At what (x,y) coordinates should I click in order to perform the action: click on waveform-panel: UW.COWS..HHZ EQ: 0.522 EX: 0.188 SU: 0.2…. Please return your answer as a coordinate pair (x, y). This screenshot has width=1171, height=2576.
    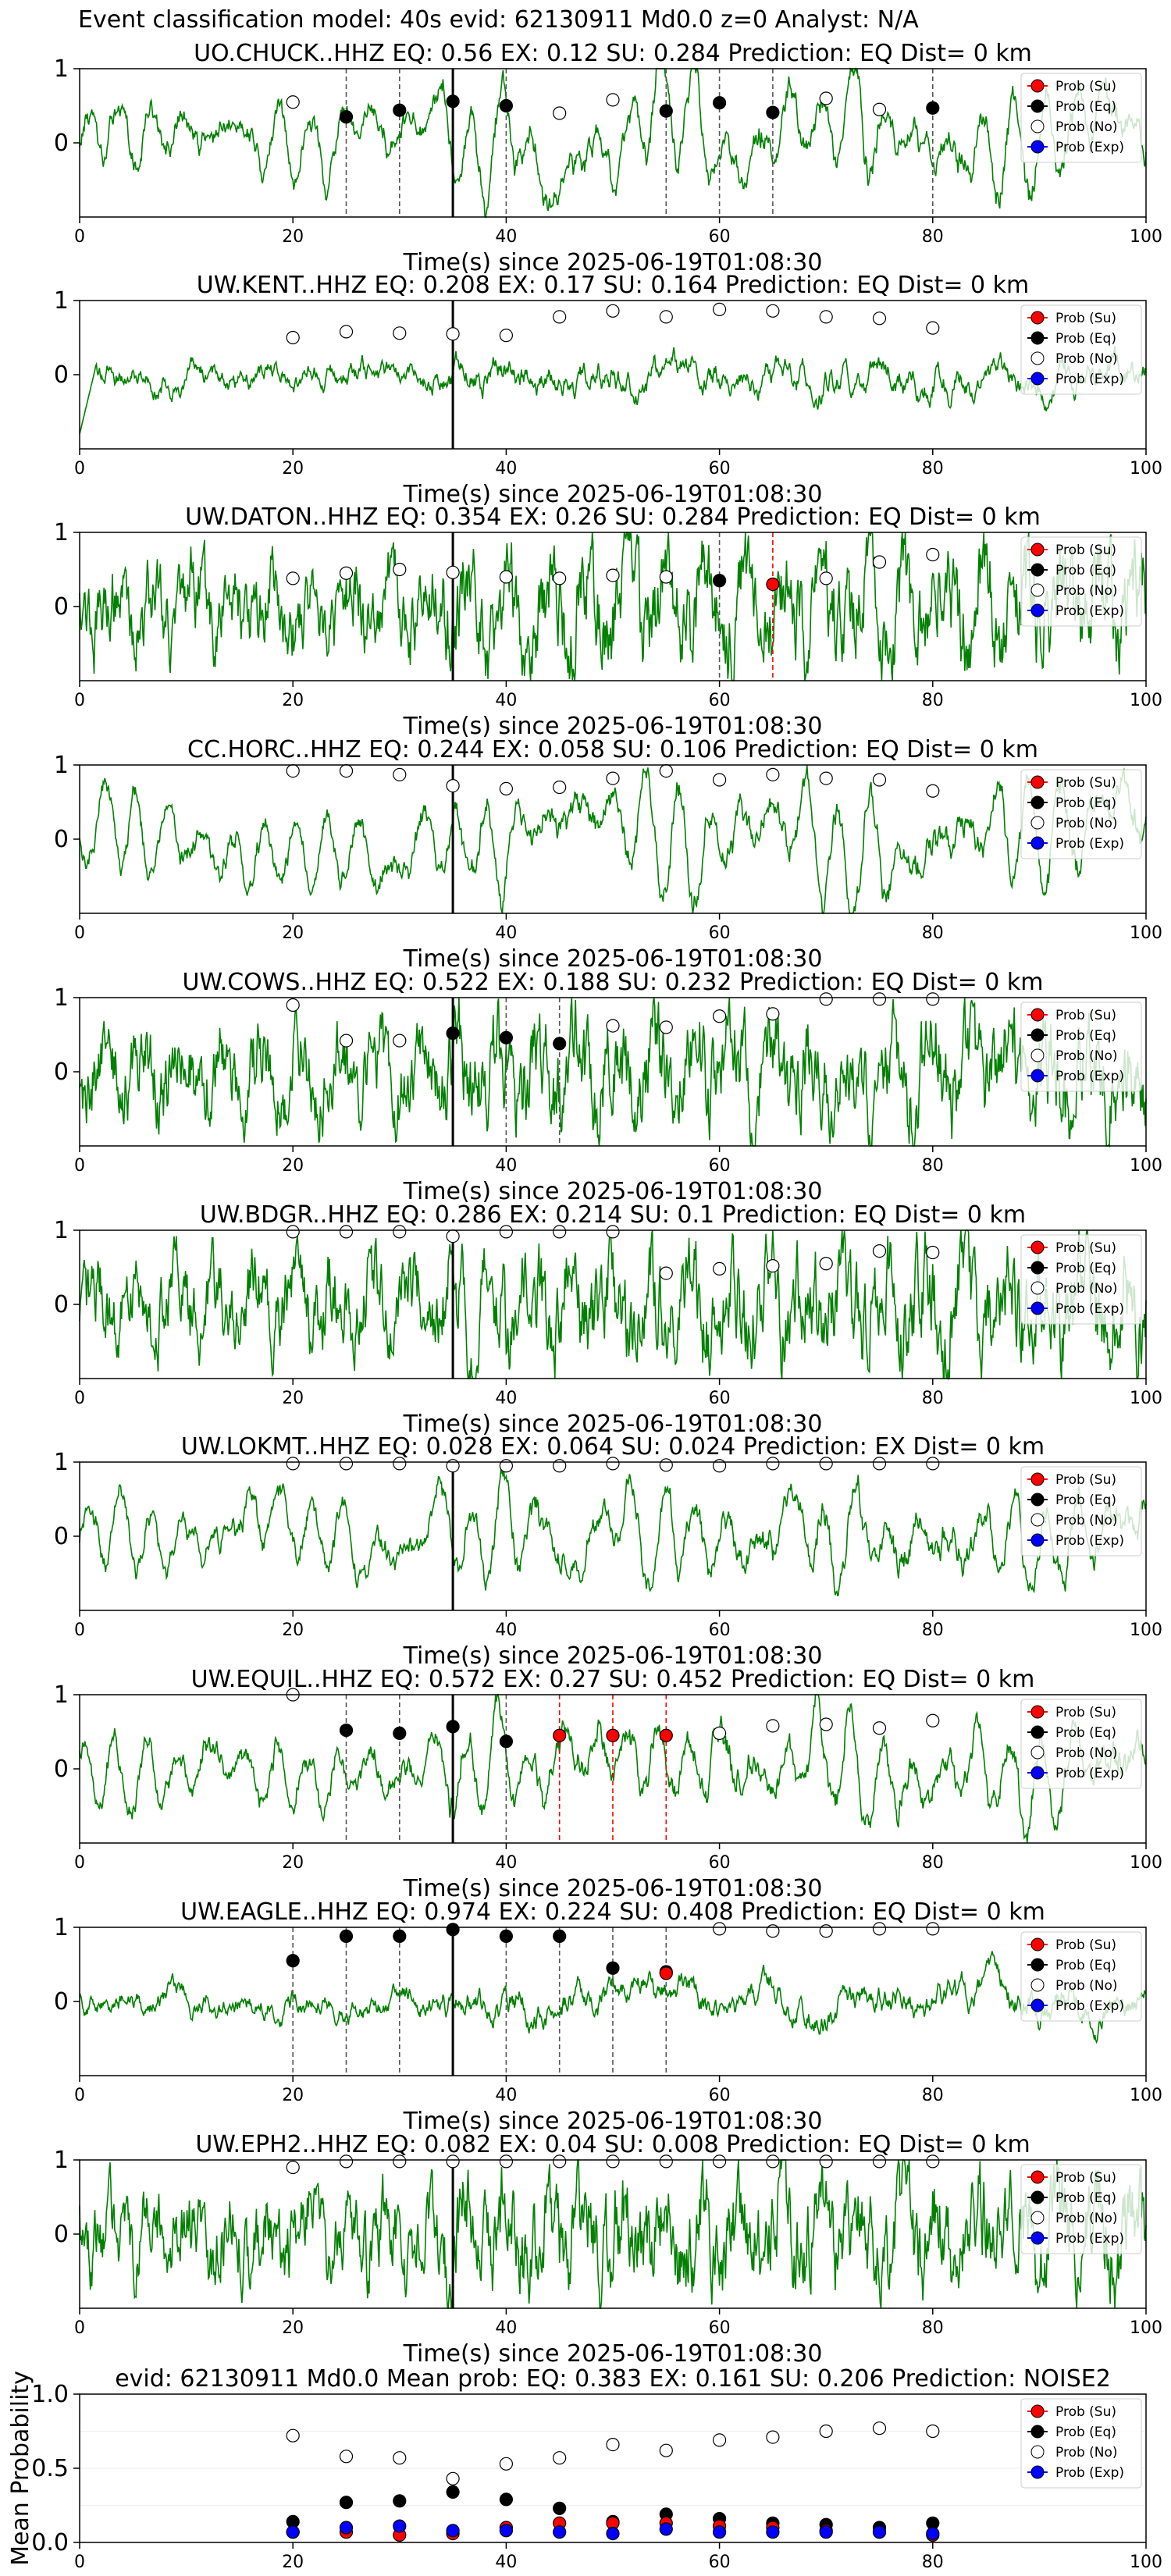
    Looking at the image, I should click on (608, 1087).